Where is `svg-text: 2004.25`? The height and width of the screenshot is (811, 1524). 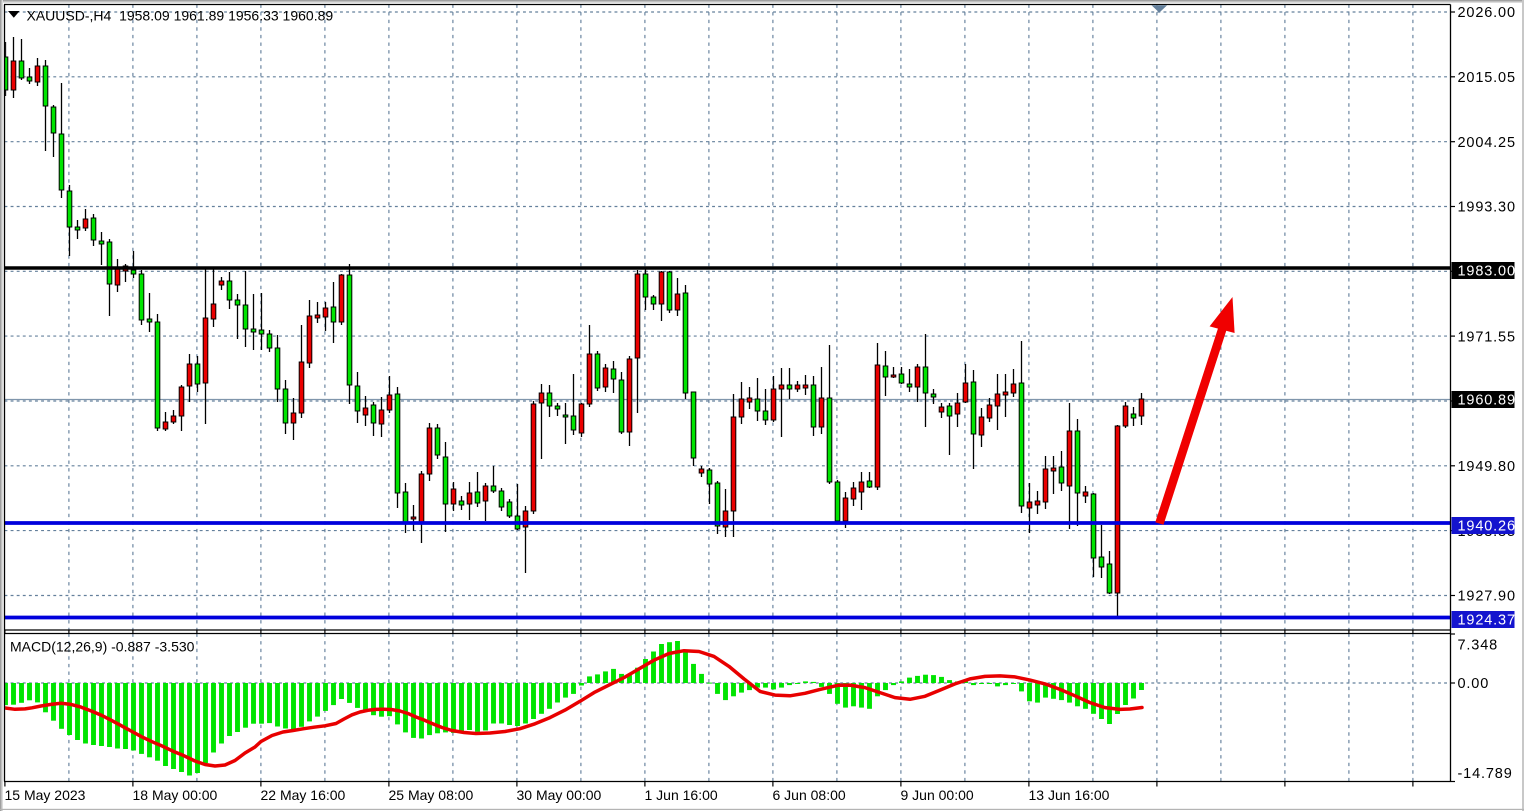 svg-text: 2004.25 is located at coordinates (1487, 143).